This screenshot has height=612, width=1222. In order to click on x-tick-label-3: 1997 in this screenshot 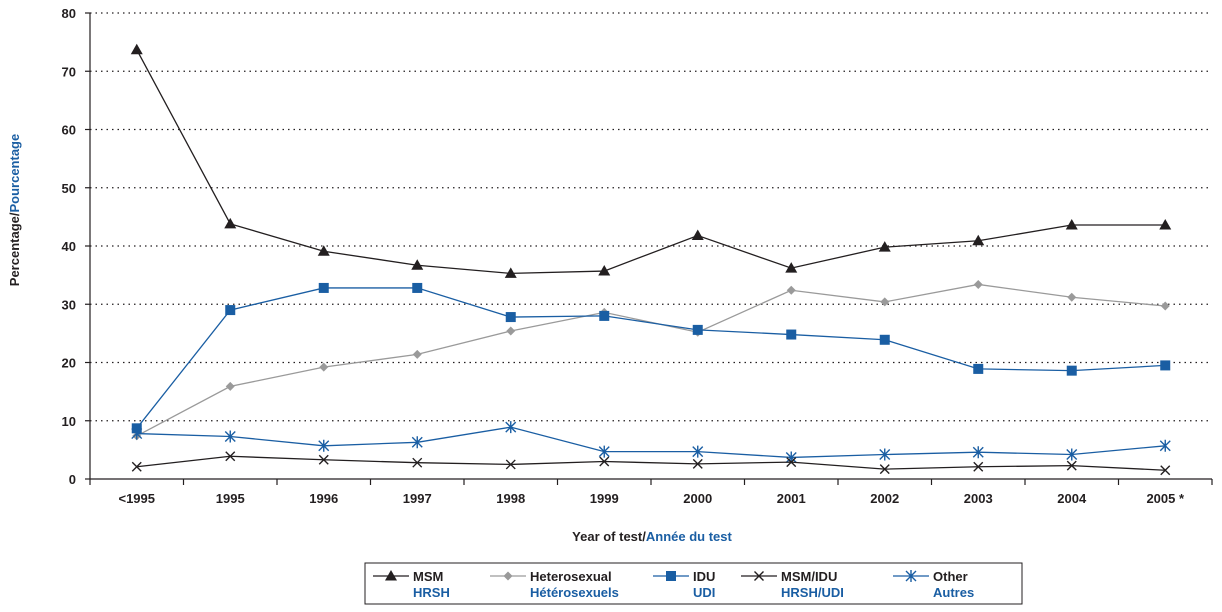, I will do `click(417, 498)`.